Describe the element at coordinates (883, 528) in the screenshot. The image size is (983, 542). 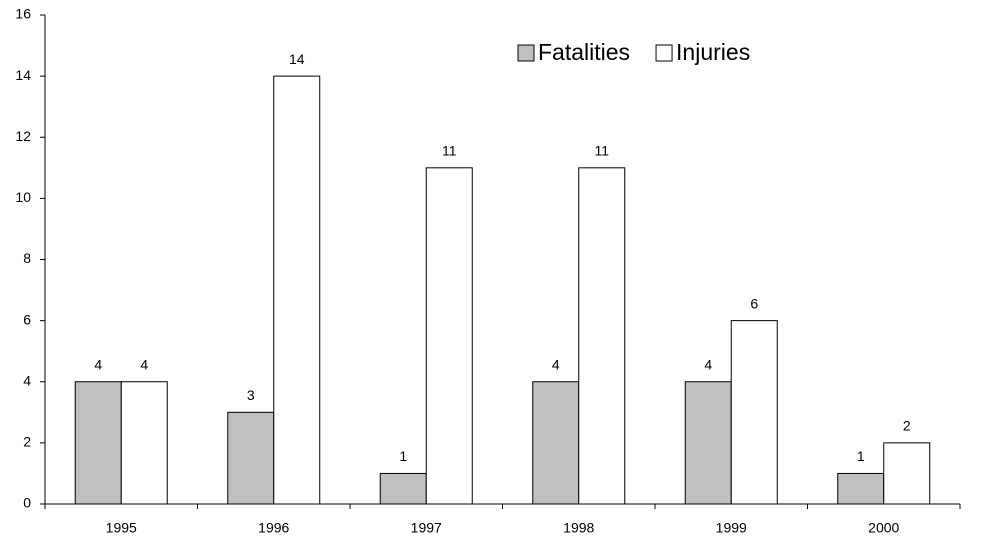
I see `x-tick-label: 2000` at that location.